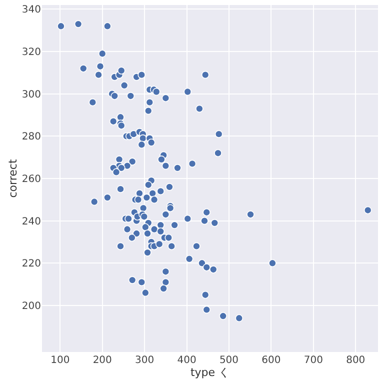  I want to click on x-tick-label: 800, so click(356, 360).